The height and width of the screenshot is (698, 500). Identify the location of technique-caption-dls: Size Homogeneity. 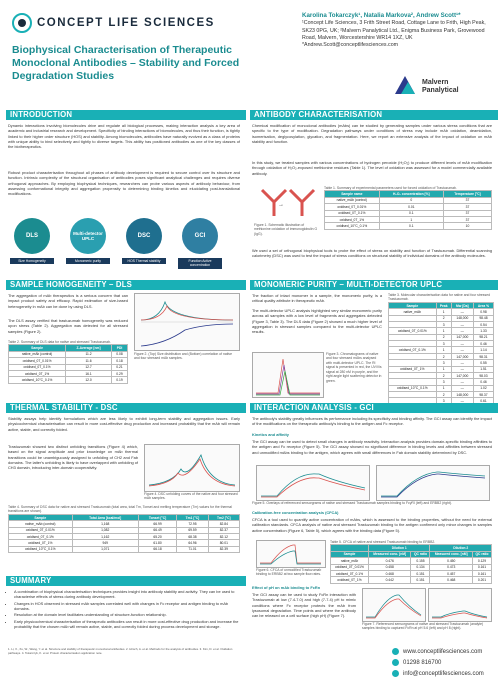
(32, 261).